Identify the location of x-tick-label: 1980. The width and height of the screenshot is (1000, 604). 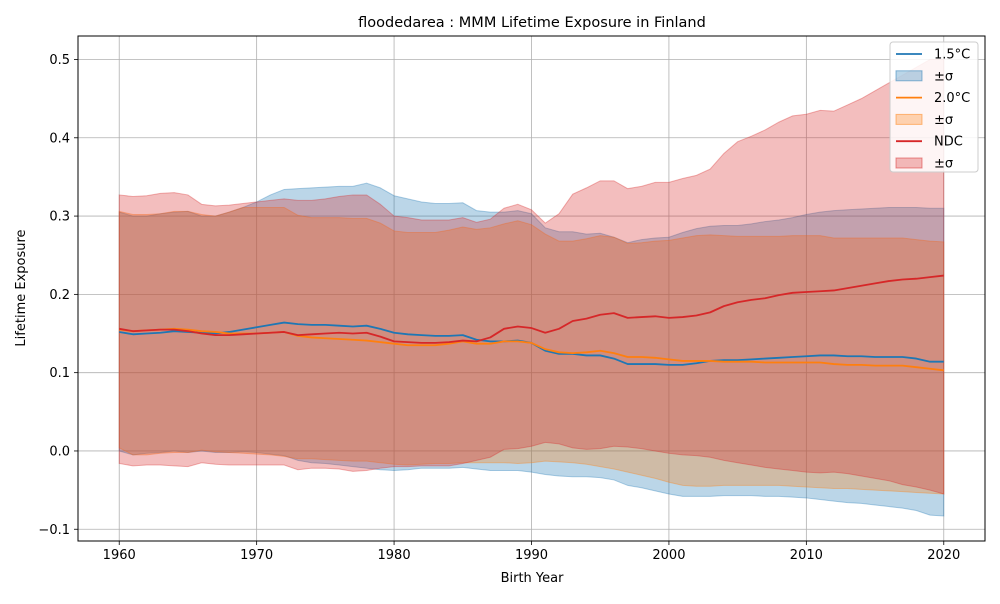
(394, 555).